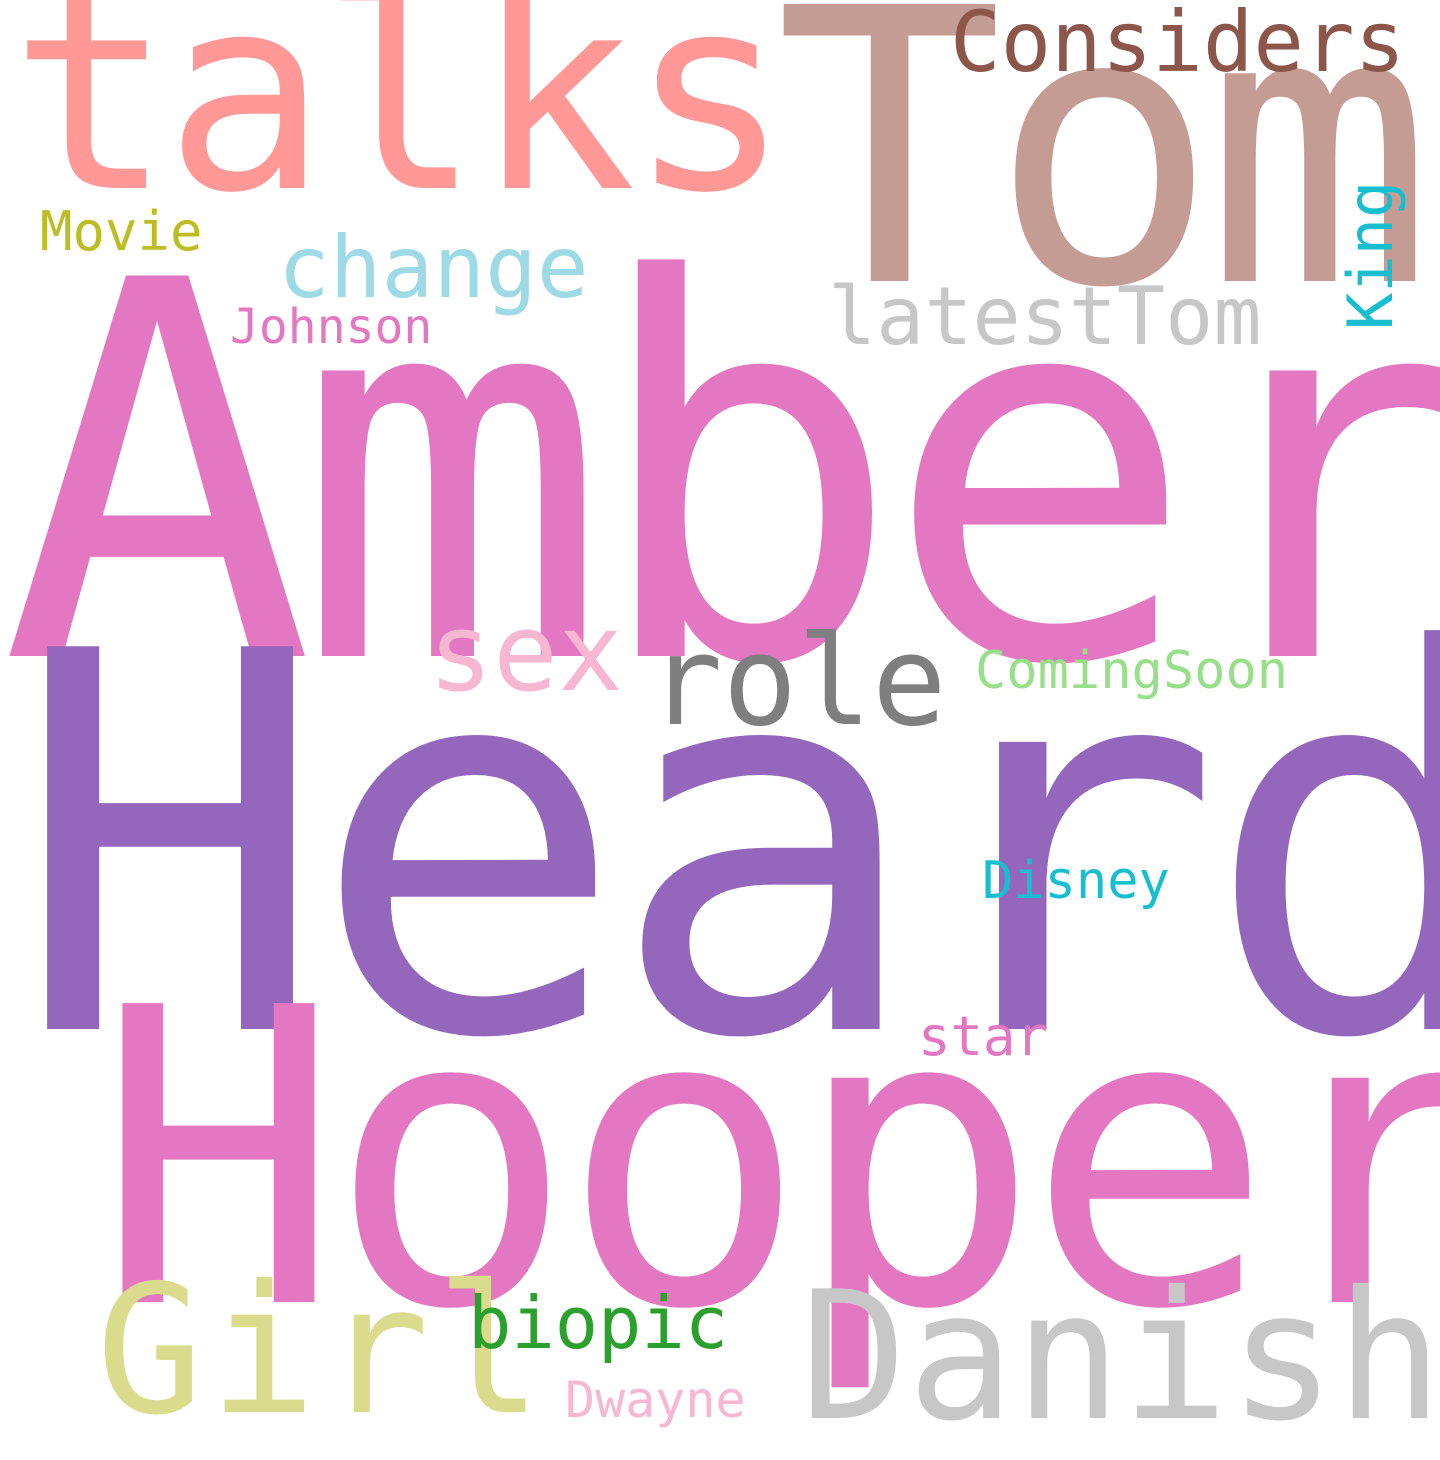 This screenshot has width=1440, height=1460. What do you see at coordinates (1177, 42) in the screenshot?
I see `word-considers: Considers` at bounding box center [1177, 42].